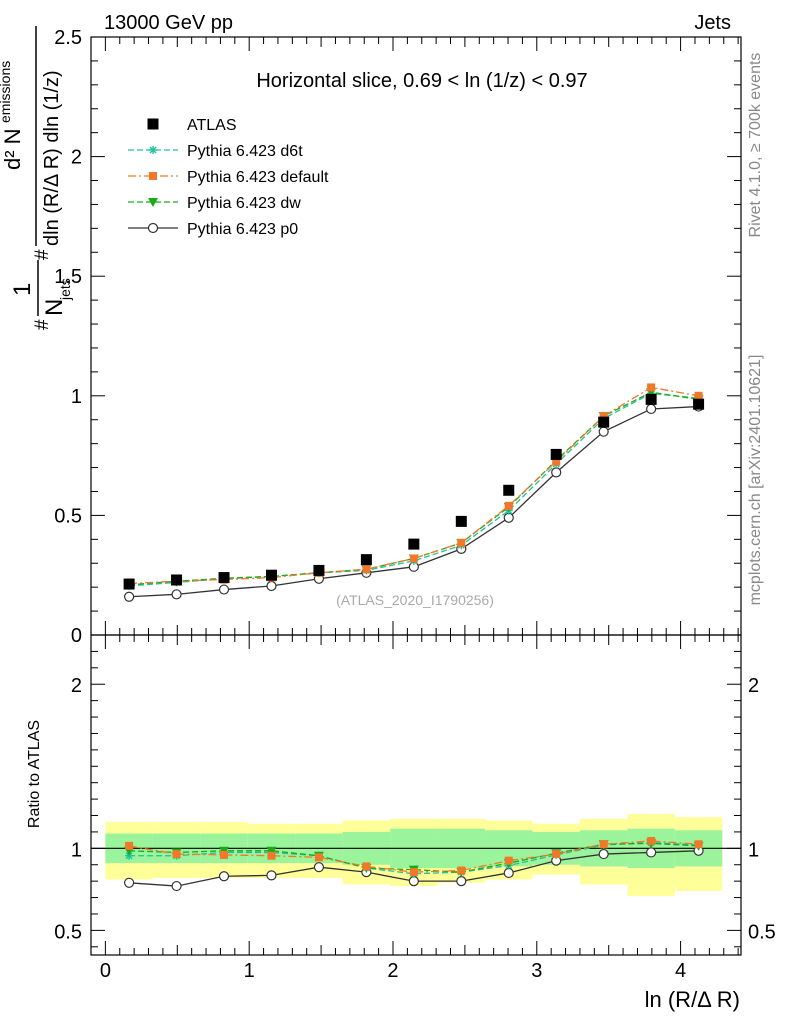 The width and height of the screenshot is (786, 1024). What do you see at coordinates (153, 228) in the screenshot?
I see `p0-point-legend` at bounding box center [153, 228].